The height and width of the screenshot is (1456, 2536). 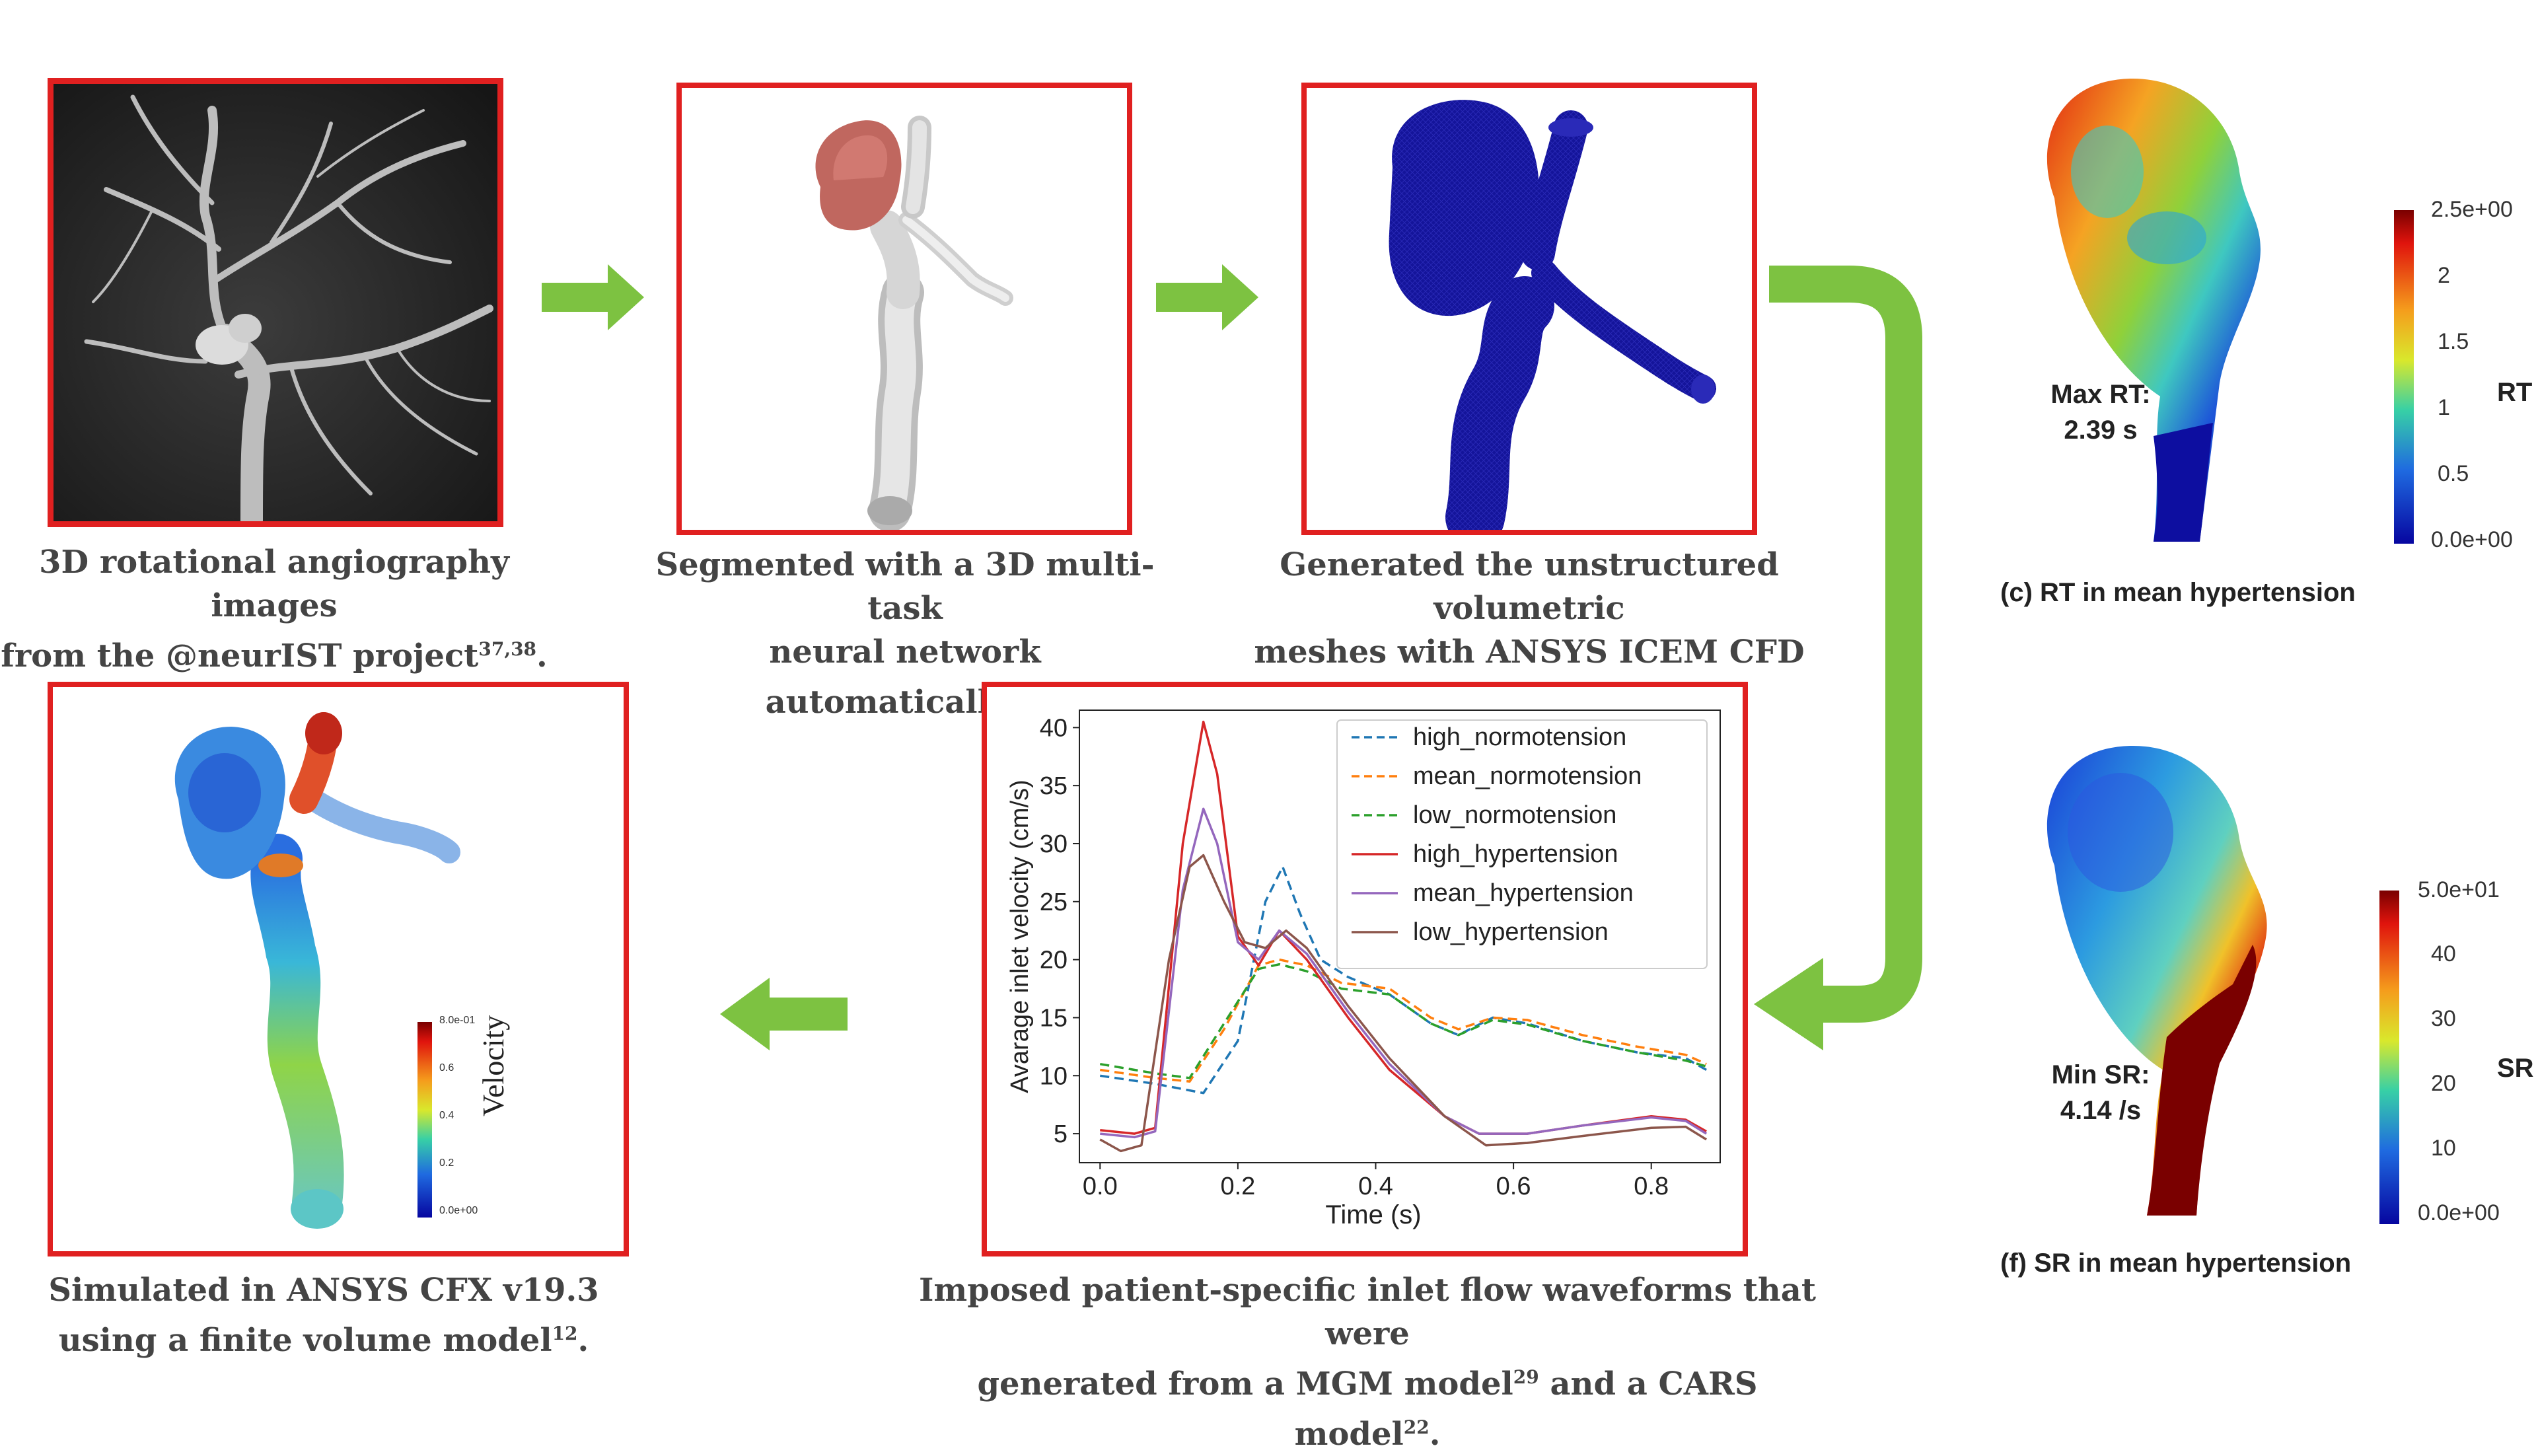 I want to click on velocity-field-image, so click(x=317, y=970).